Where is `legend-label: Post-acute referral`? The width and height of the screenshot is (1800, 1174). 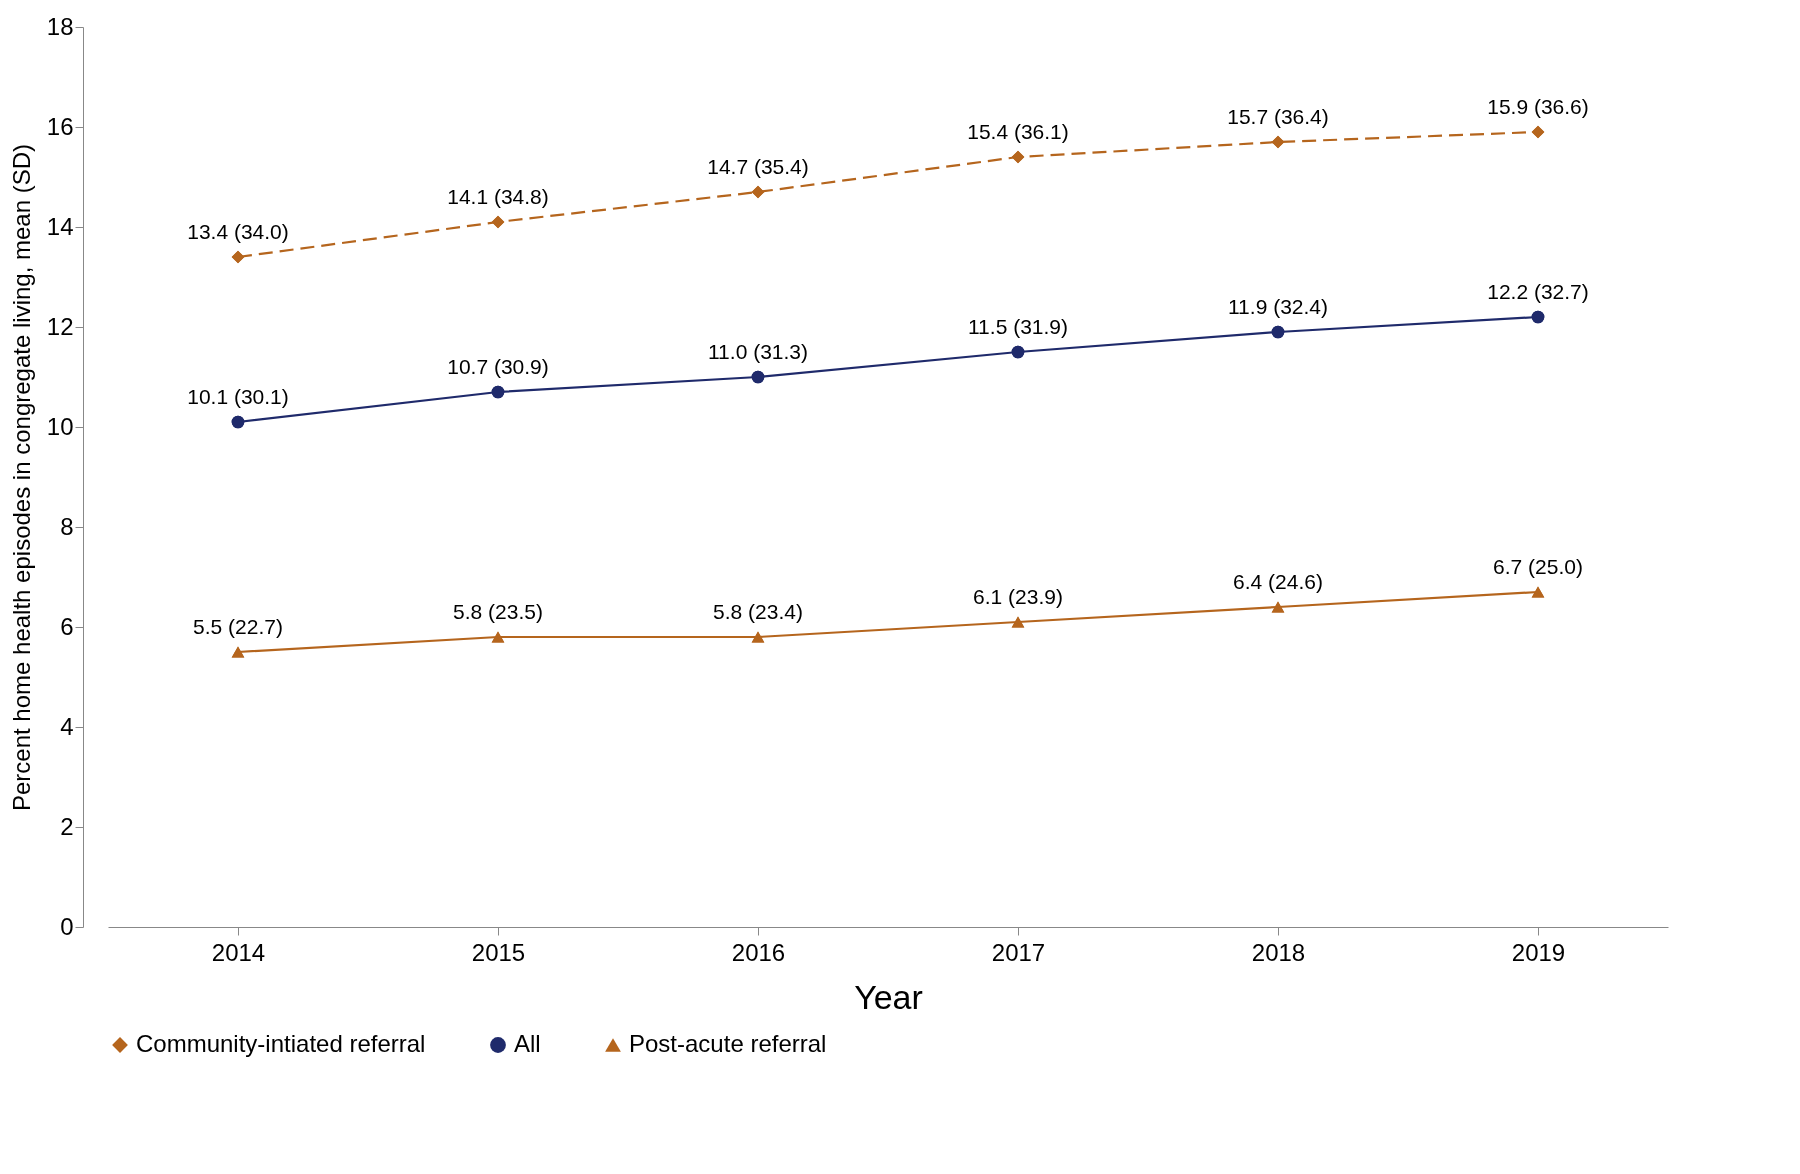
legend-label: Post-acute referral is located at coordinates (728, 1043).